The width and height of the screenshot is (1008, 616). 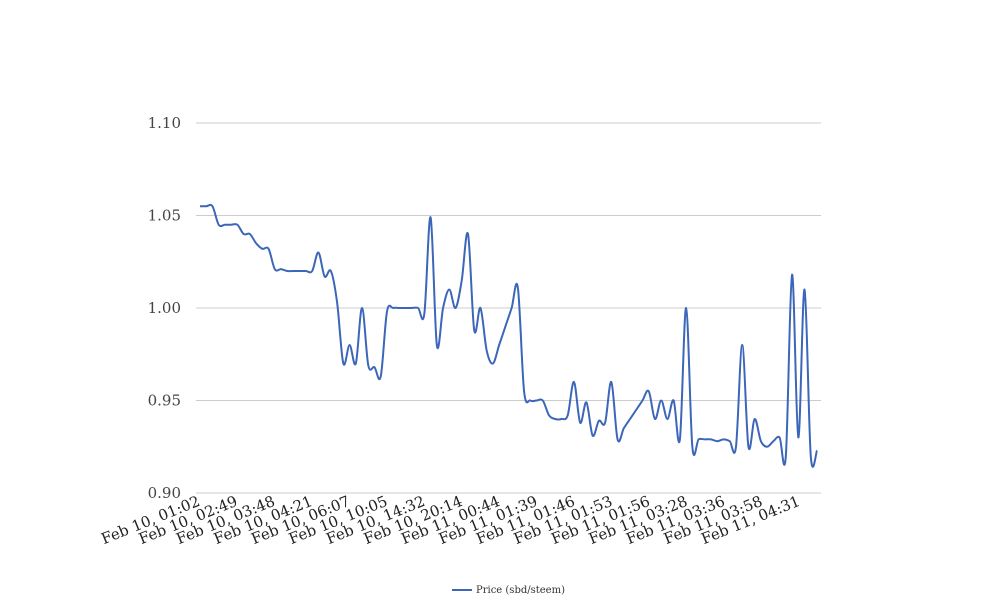 What do you see at coordinates (164, 123) in the screenshot?
I see `y-tick-label: 1.10` at bounding box center [164, 123].